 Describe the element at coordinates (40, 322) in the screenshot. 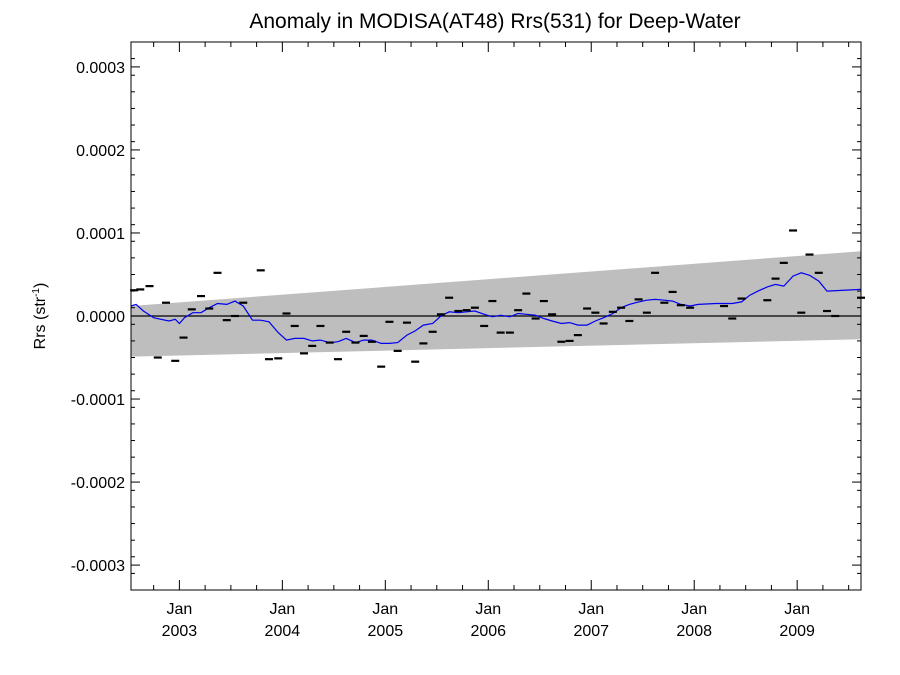

I see `y-axis-label-main: Rrs (str` at that location.